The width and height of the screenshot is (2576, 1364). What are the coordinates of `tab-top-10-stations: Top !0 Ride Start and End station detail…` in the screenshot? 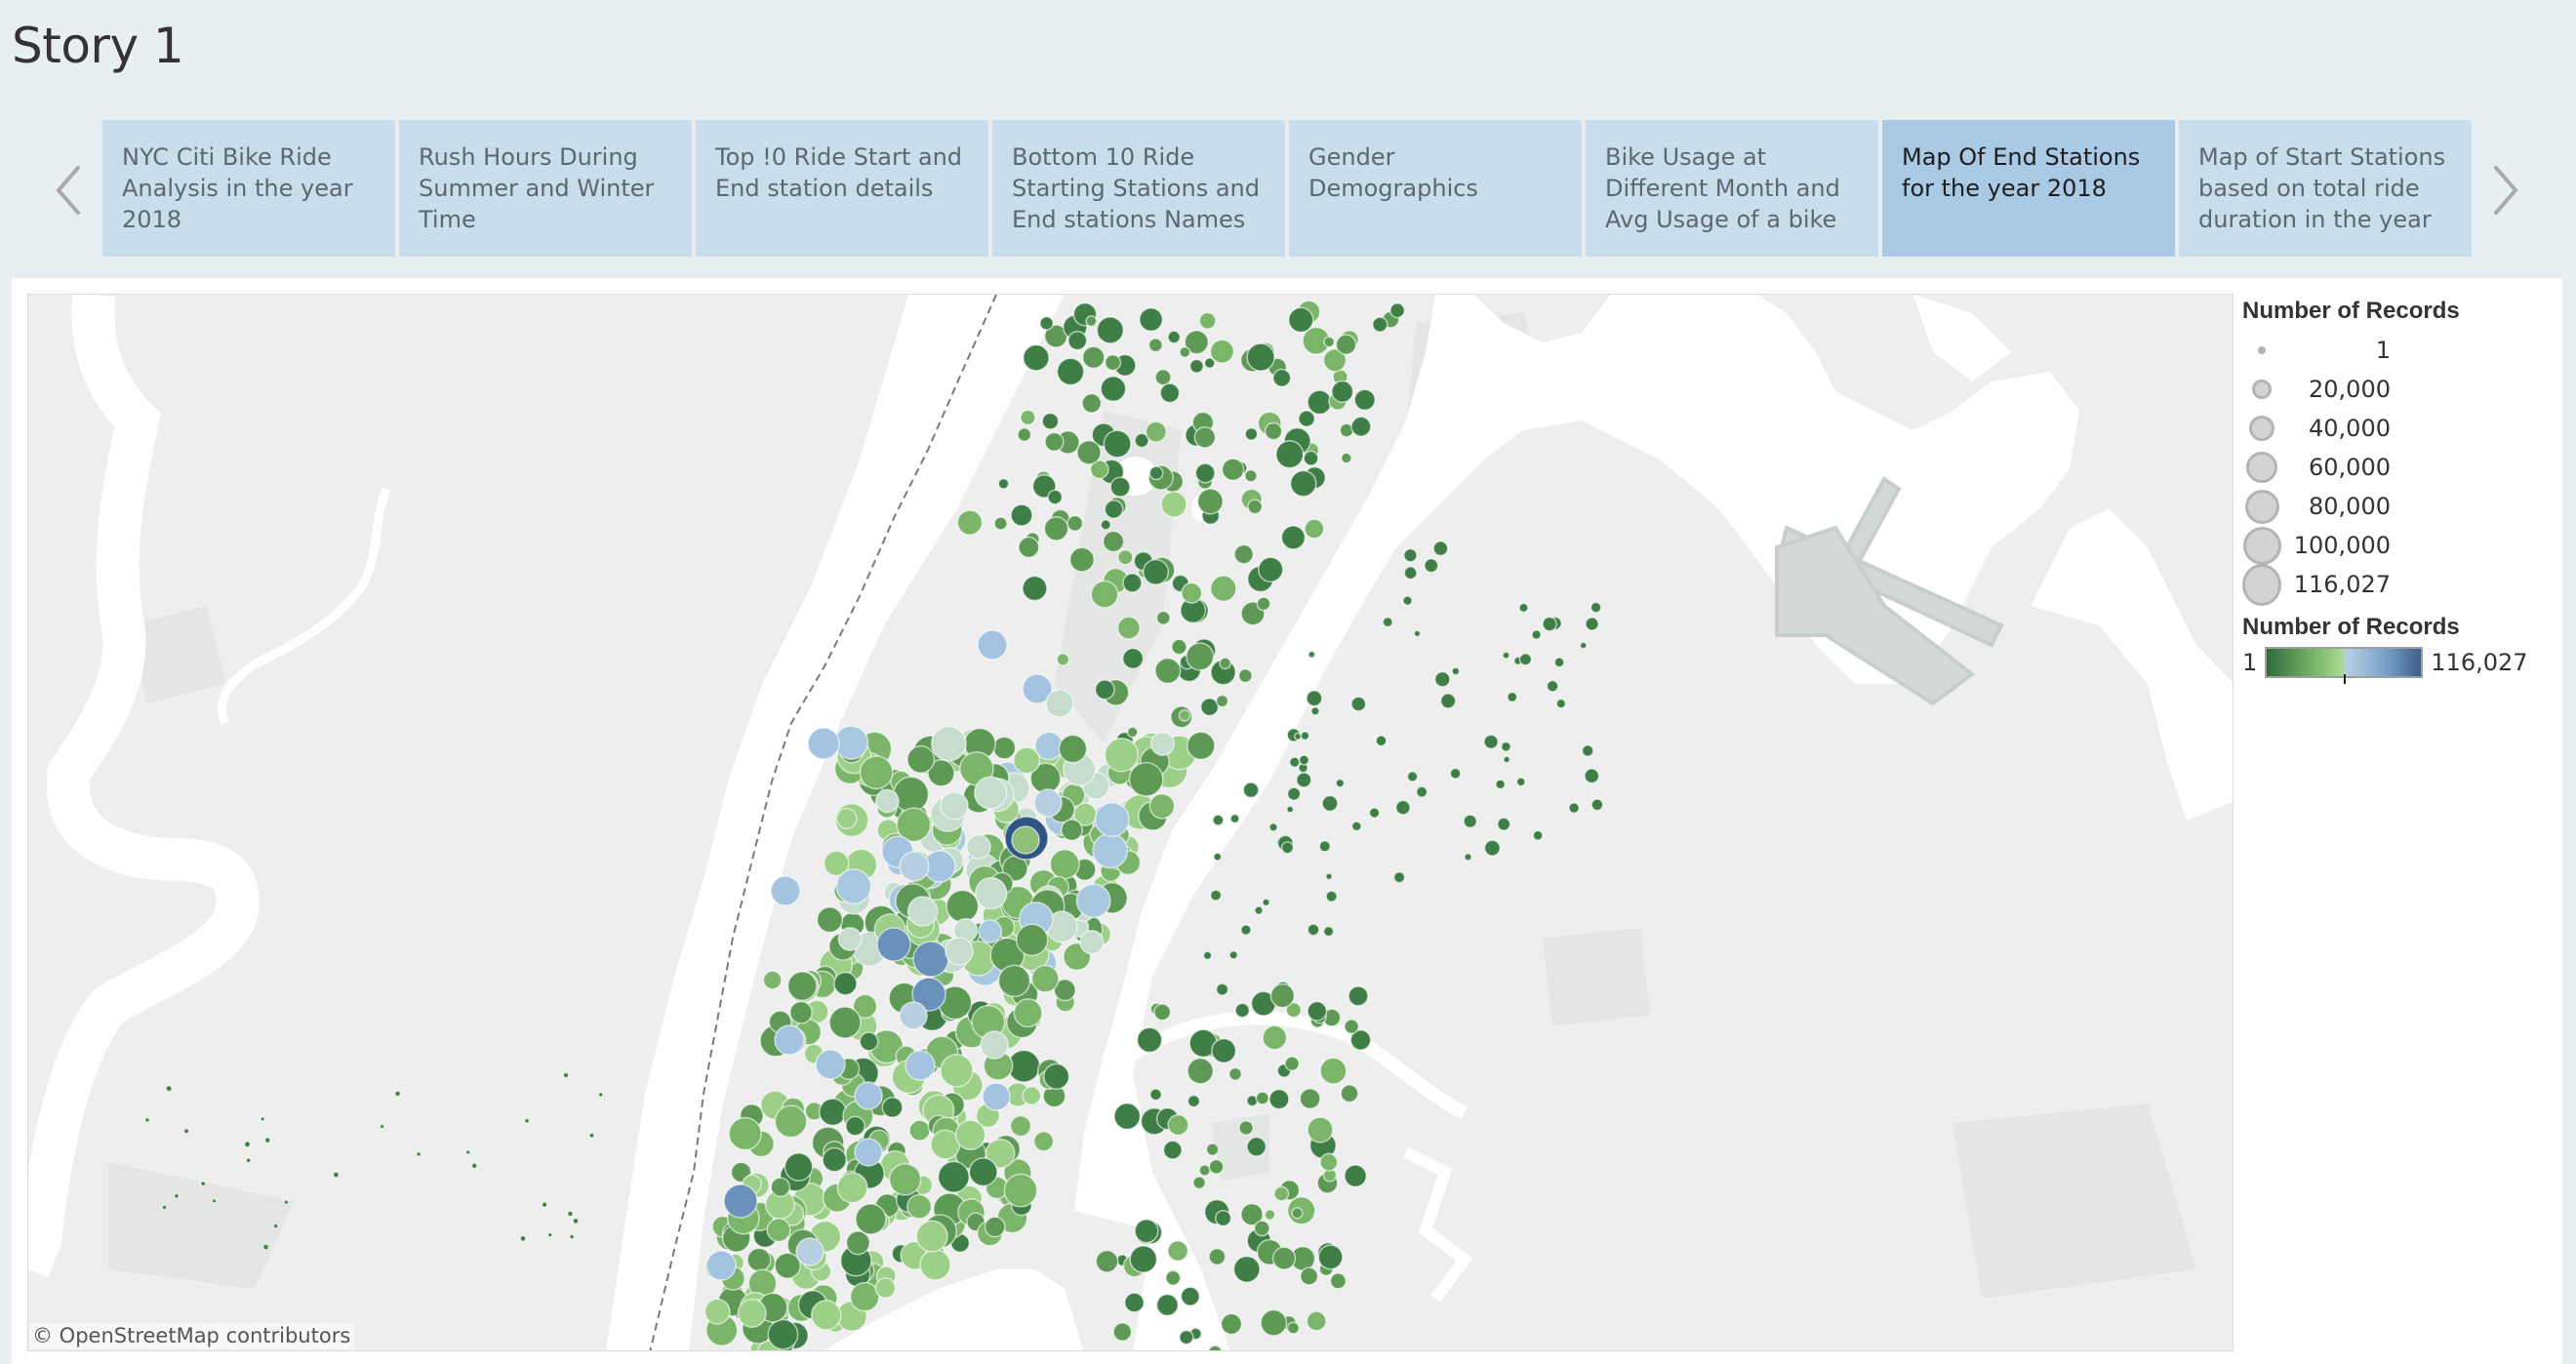 It's located at (842, 188).